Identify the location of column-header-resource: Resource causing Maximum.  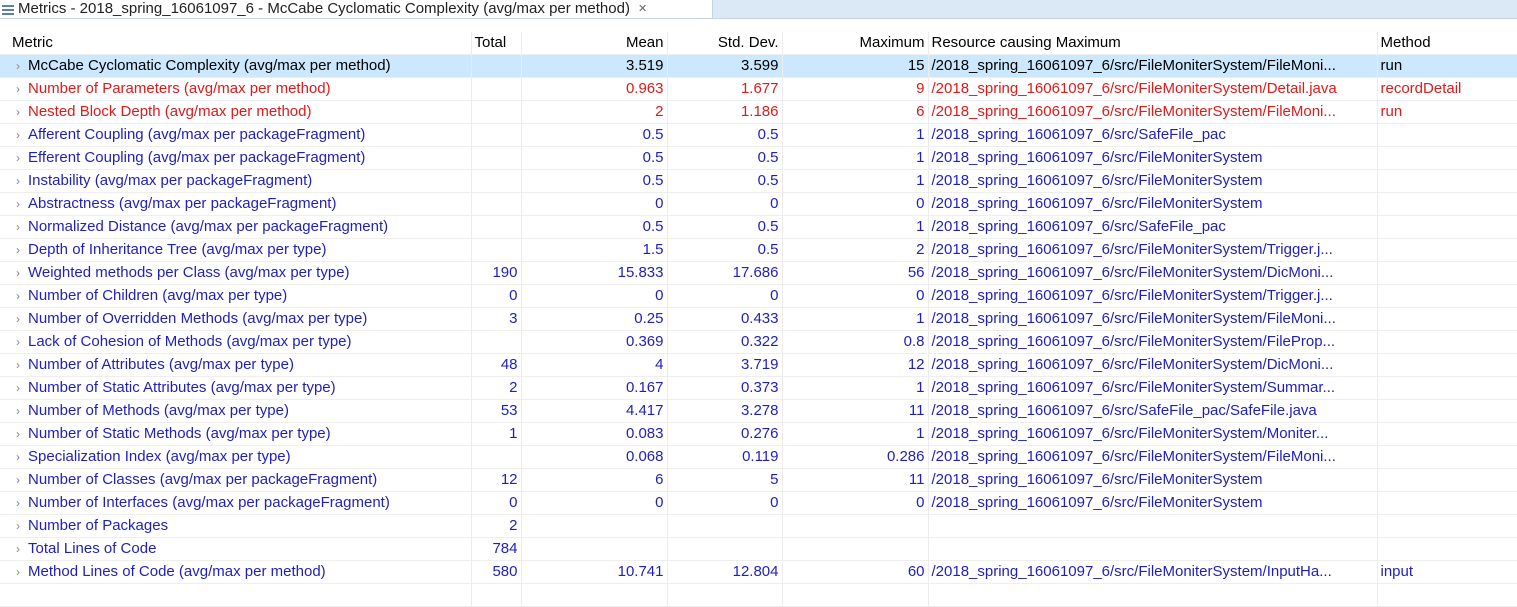
(1153, 43).